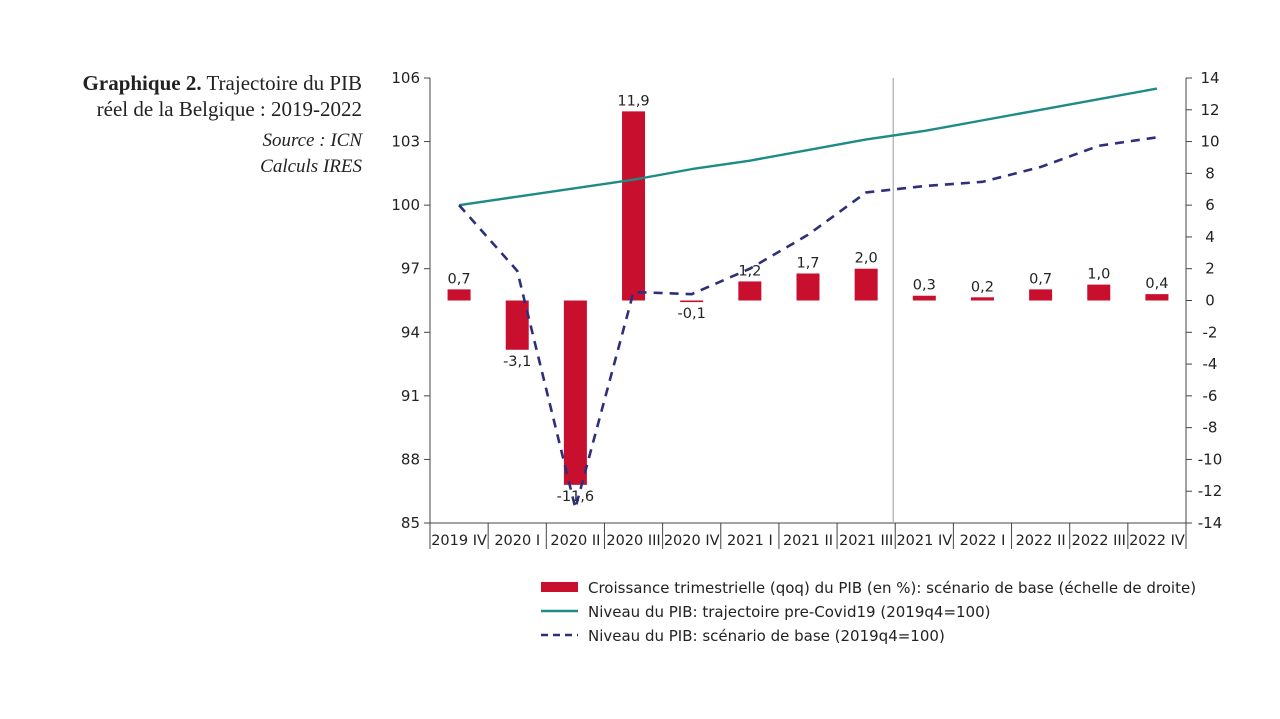 This screenshot has width=1280, height=719. Describe the element at coordinates (1210, 523) in the screenshot. I see `right-tick-label: -14` at that location.